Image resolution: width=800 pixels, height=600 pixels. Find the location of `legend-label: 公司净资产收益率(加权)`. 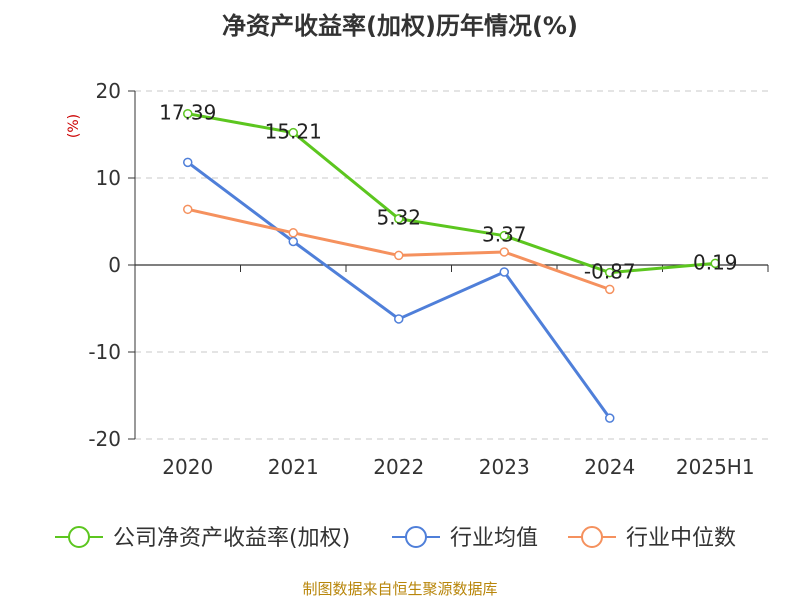

legend-label: 公司净资产收益率(加权) is located at coordinates (231, 538).